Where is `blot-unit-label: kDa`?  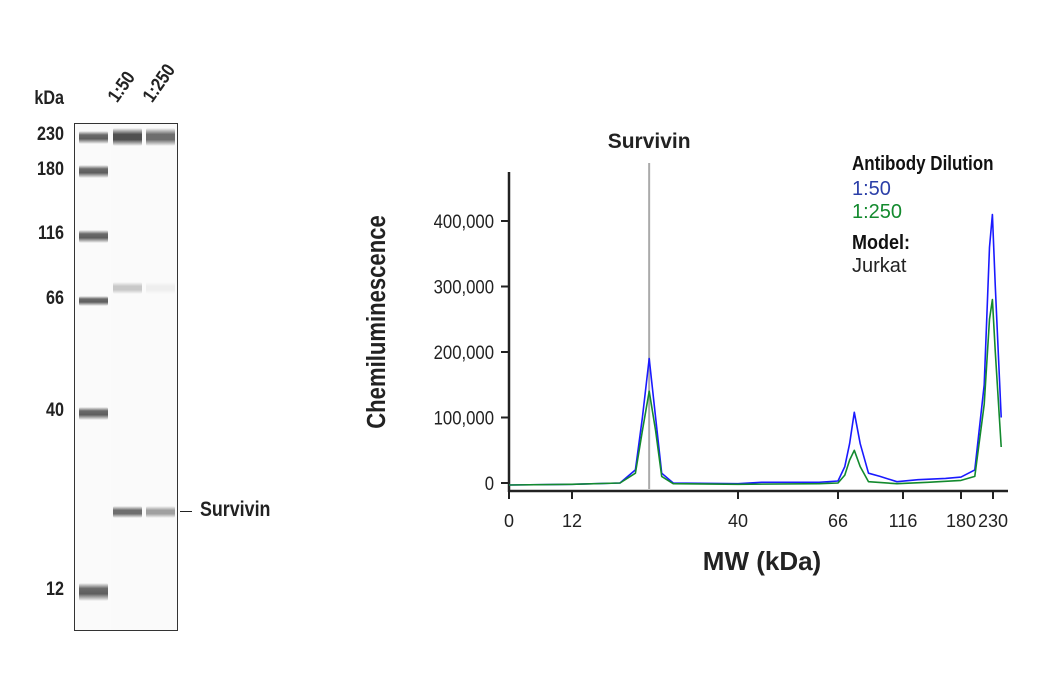
blot-unit-label: kDa is located at coordinates (49, 98).